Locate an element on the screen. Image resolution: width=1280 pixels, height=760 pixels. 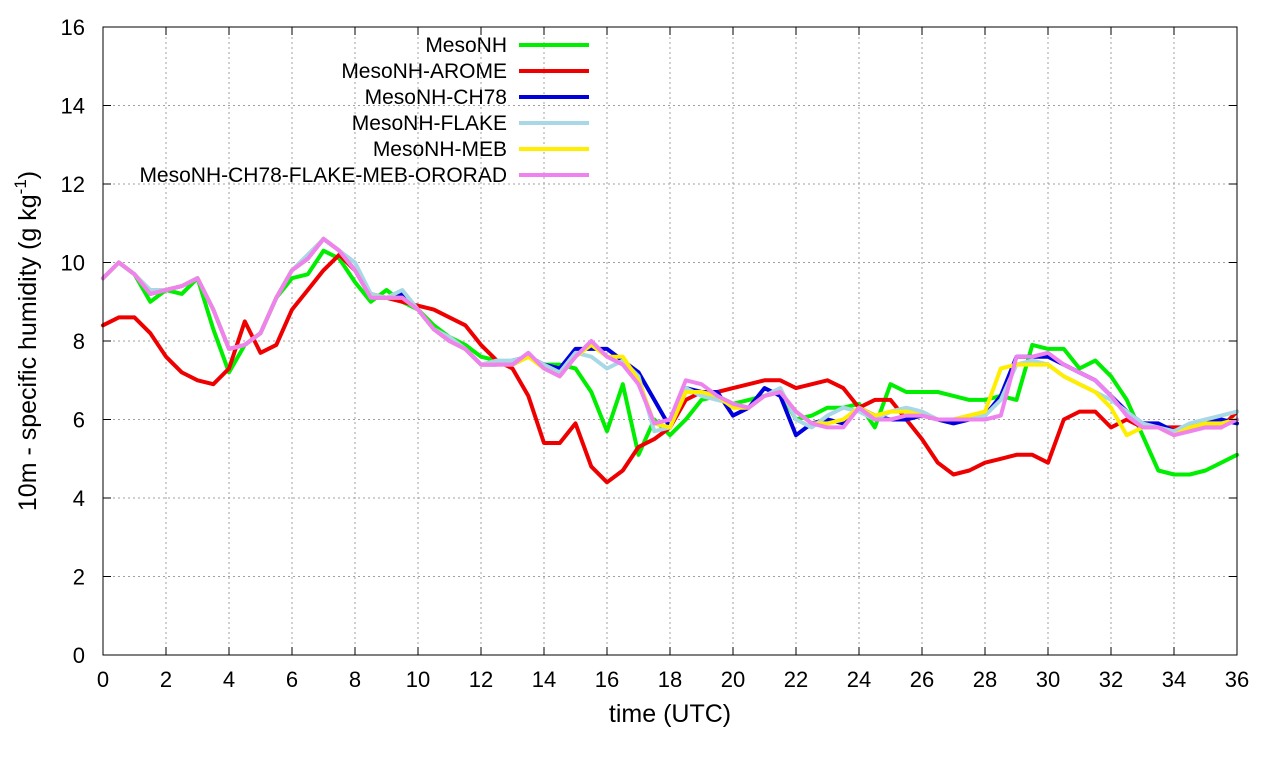
y-tick-label: 16 is located at coordinates (73, 27).